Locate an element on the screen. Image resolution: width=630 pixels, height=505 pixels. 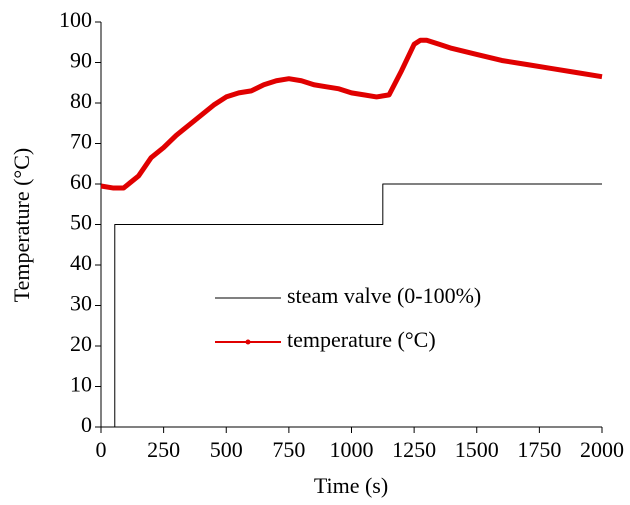
x-tick-label: 250 is located at coordinates (163, 449).